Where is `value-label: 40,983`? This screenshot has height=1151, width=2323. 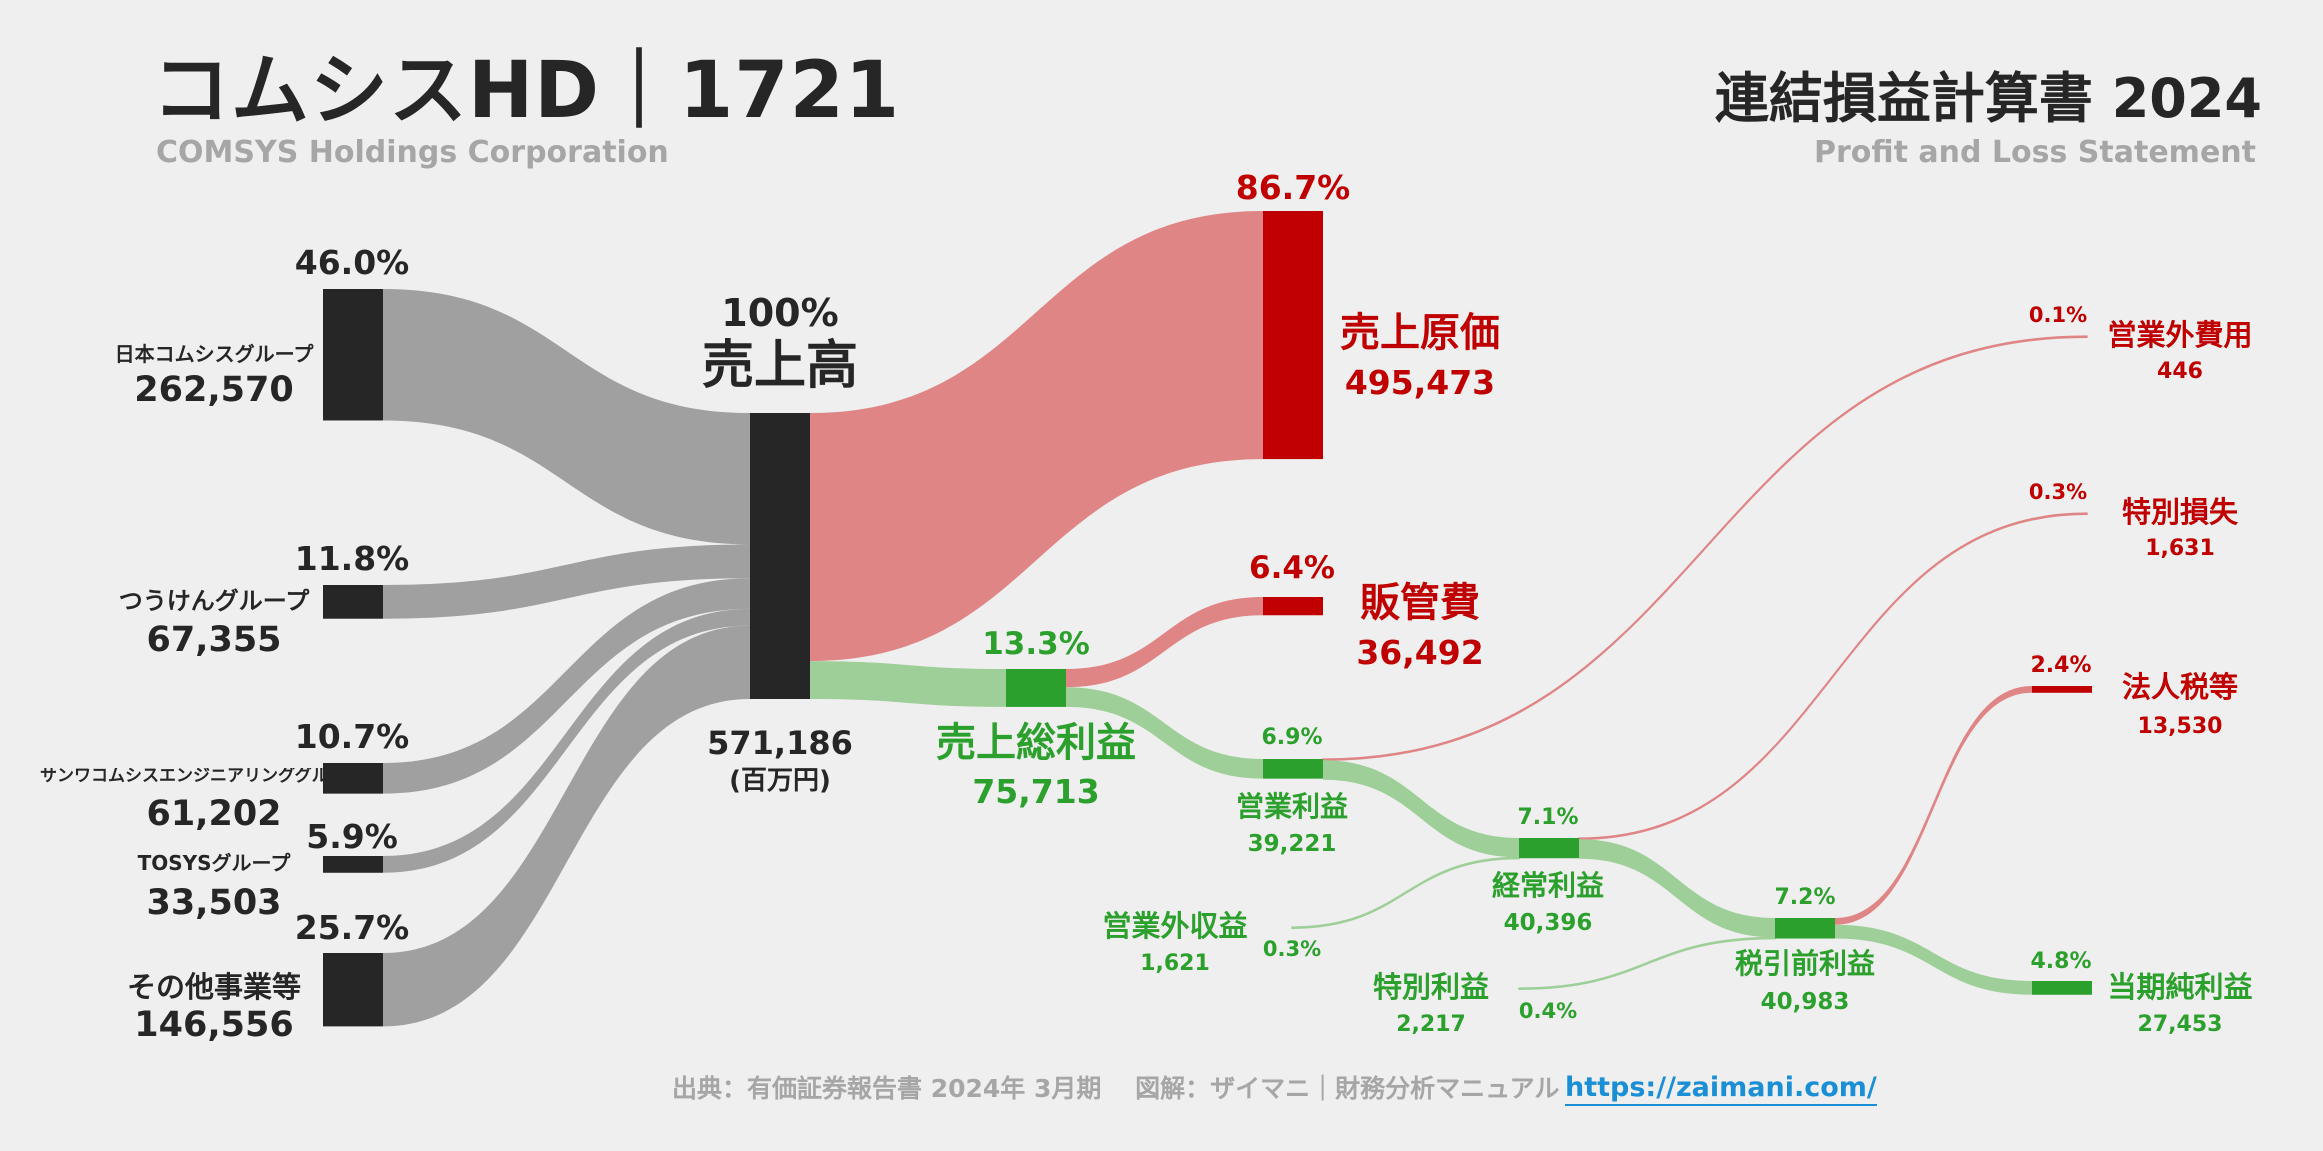
value-label: 40,983 is located at coordinates (1805, 1002).